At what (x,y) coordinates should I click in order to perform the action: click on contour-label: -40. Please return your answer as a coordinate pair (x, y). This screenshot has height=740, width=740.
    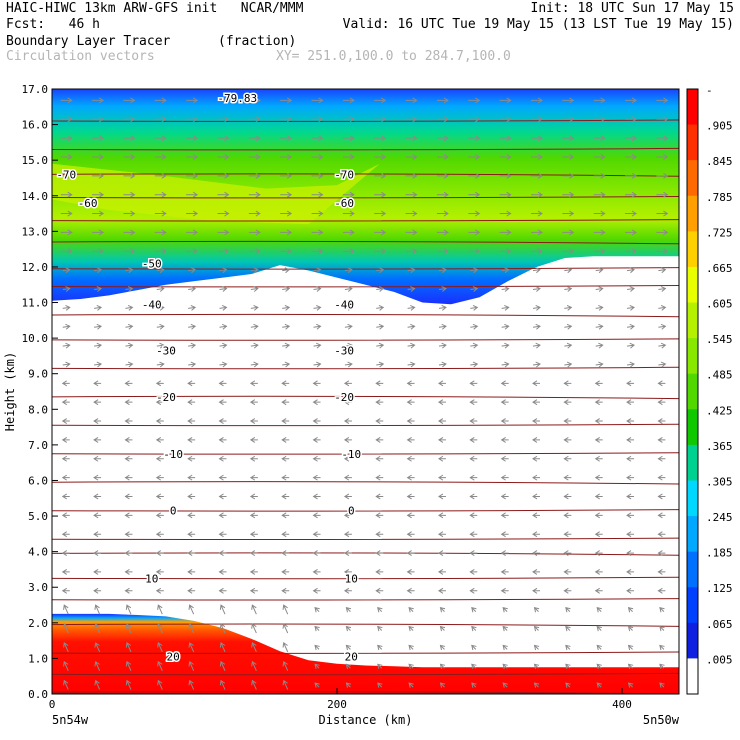
    Looking at the image, I should click on (152, 304).